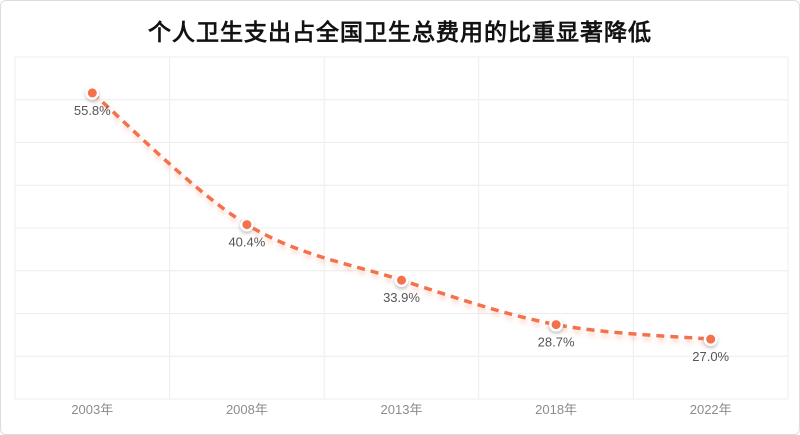 This screenshot has width=800, height=435. I want to click on data-label: 28.7%, so click(556, 342).